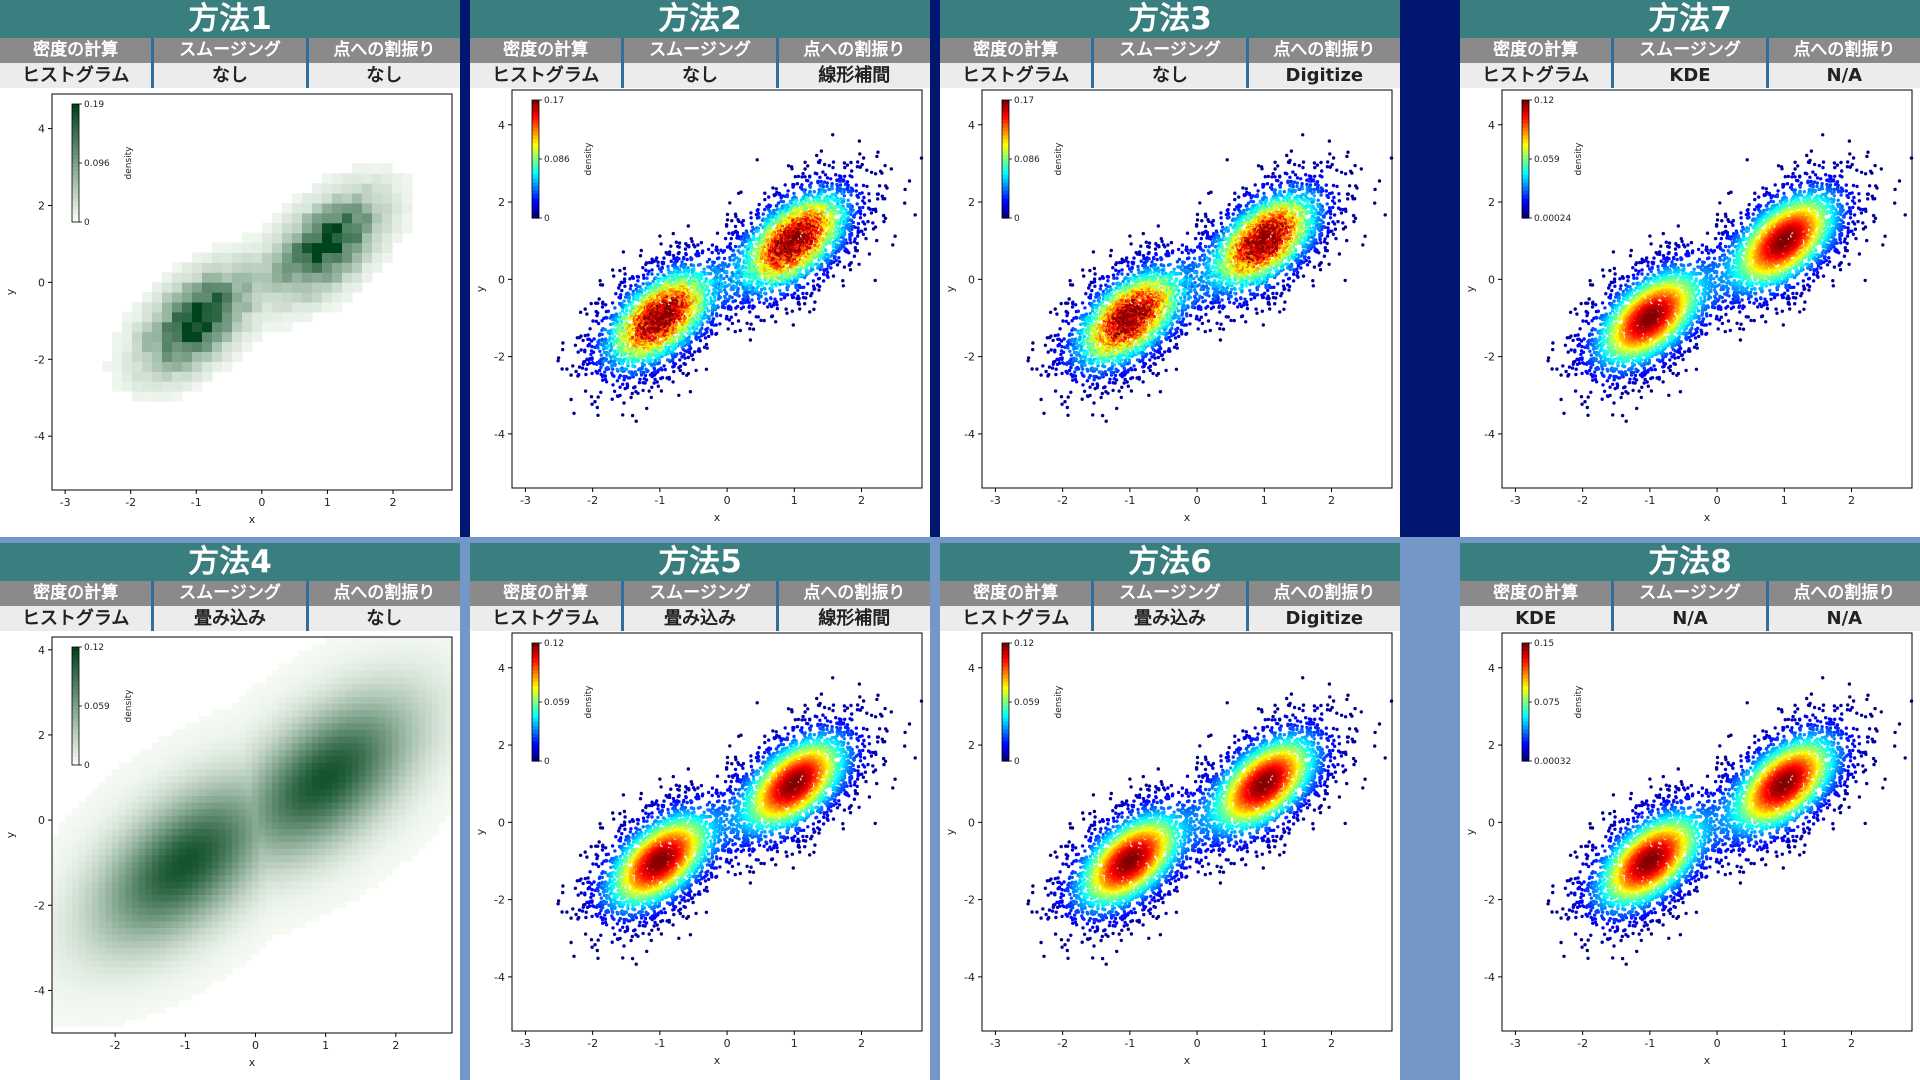 Image resolution: width=1920 pixels, height=1080 pixels. Describe the element at coordinates (327, 502) in the screenshot. I see `x-tick-label: 1` at that location.